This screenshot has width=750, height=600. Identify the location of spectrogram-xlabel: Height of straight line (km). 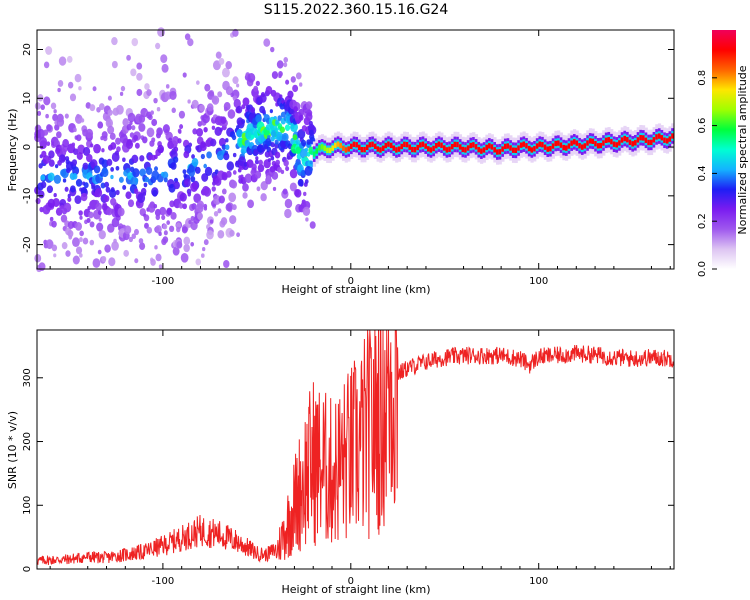
(355, 289).